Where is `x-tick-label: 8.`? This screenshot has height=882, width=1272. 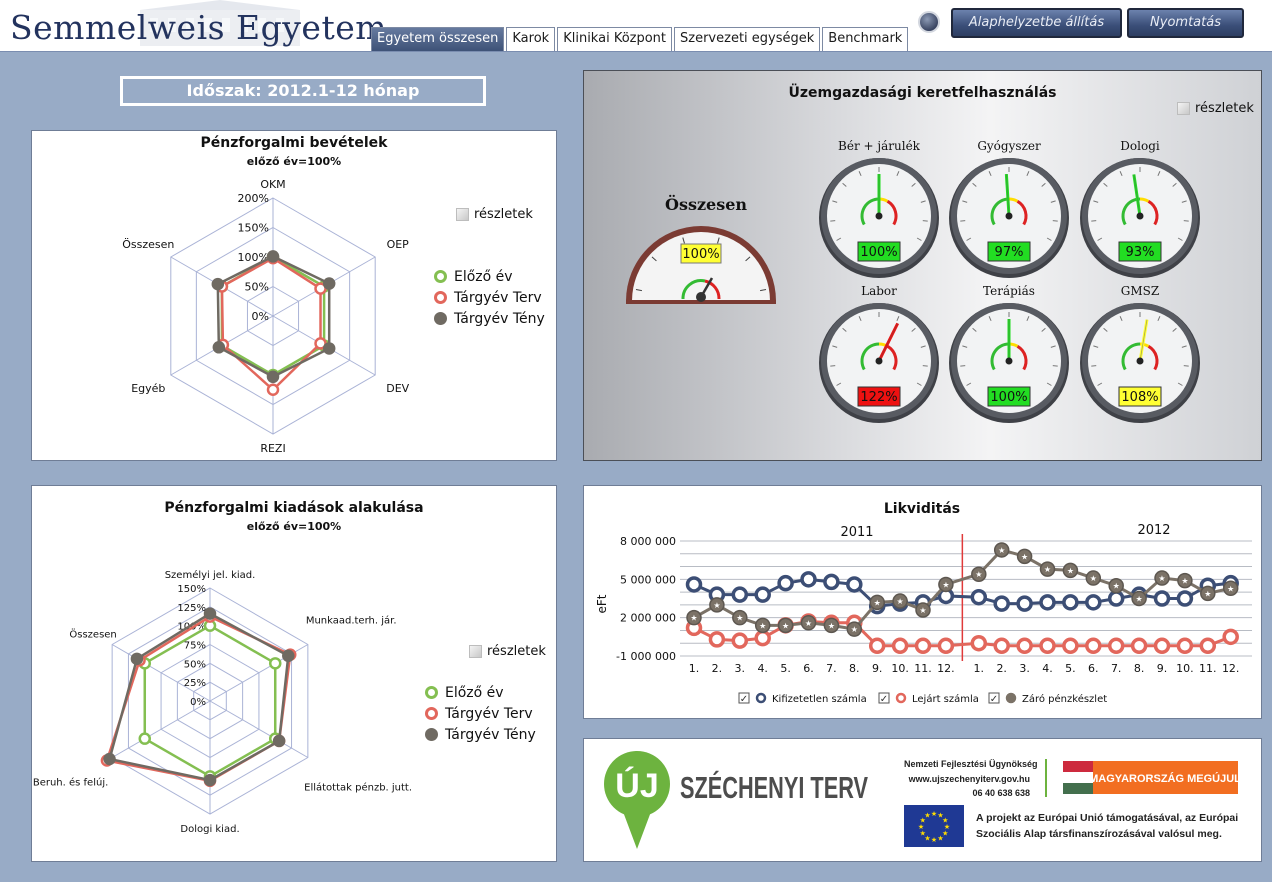
x-tick-label: 8. is located at coordinates (854, 668).